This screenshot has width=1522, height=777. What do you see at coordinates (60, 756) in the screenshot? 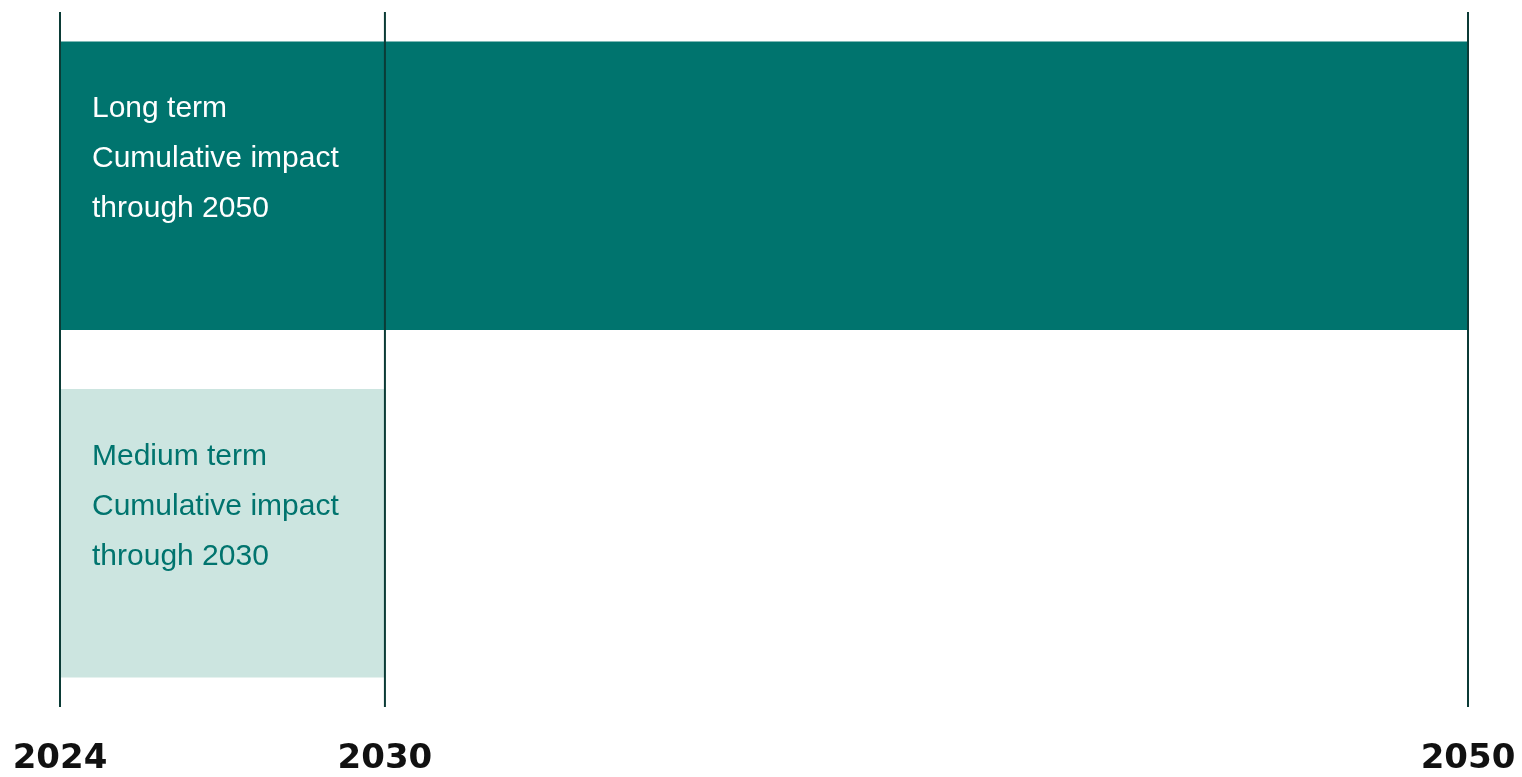
I see `x-tick-label: 2024` at bounding box center [60, 756].